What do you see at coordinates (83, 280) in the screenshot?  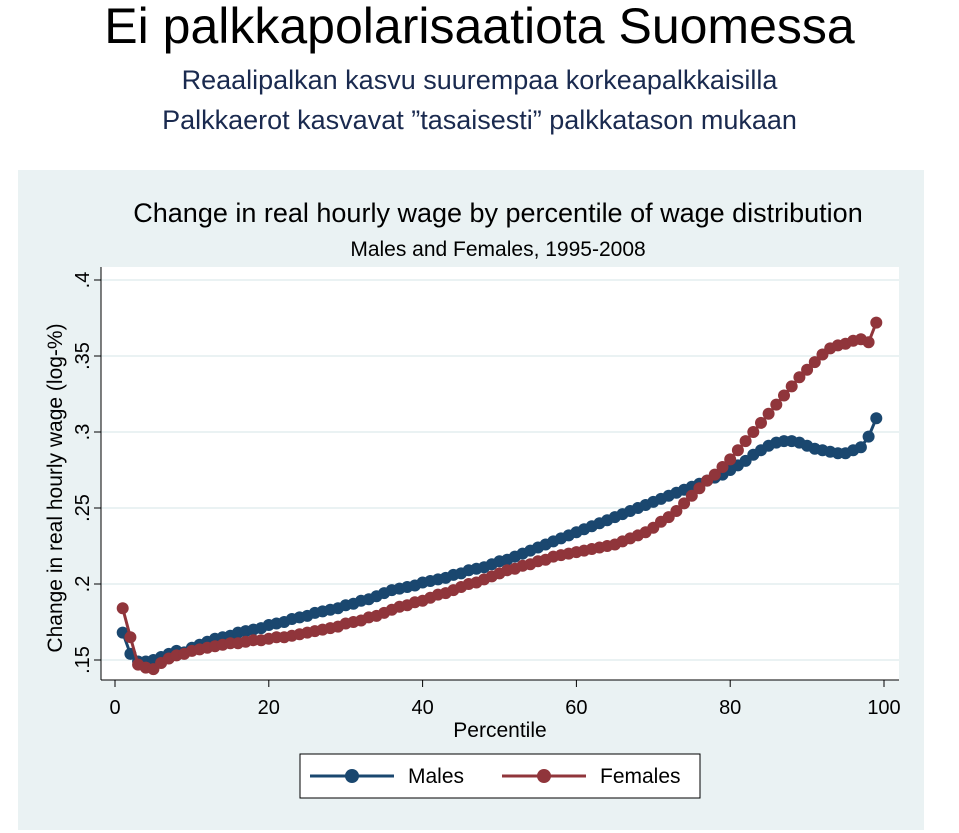 I see `y-tick-label: .4` at bounding box center [83, 280].